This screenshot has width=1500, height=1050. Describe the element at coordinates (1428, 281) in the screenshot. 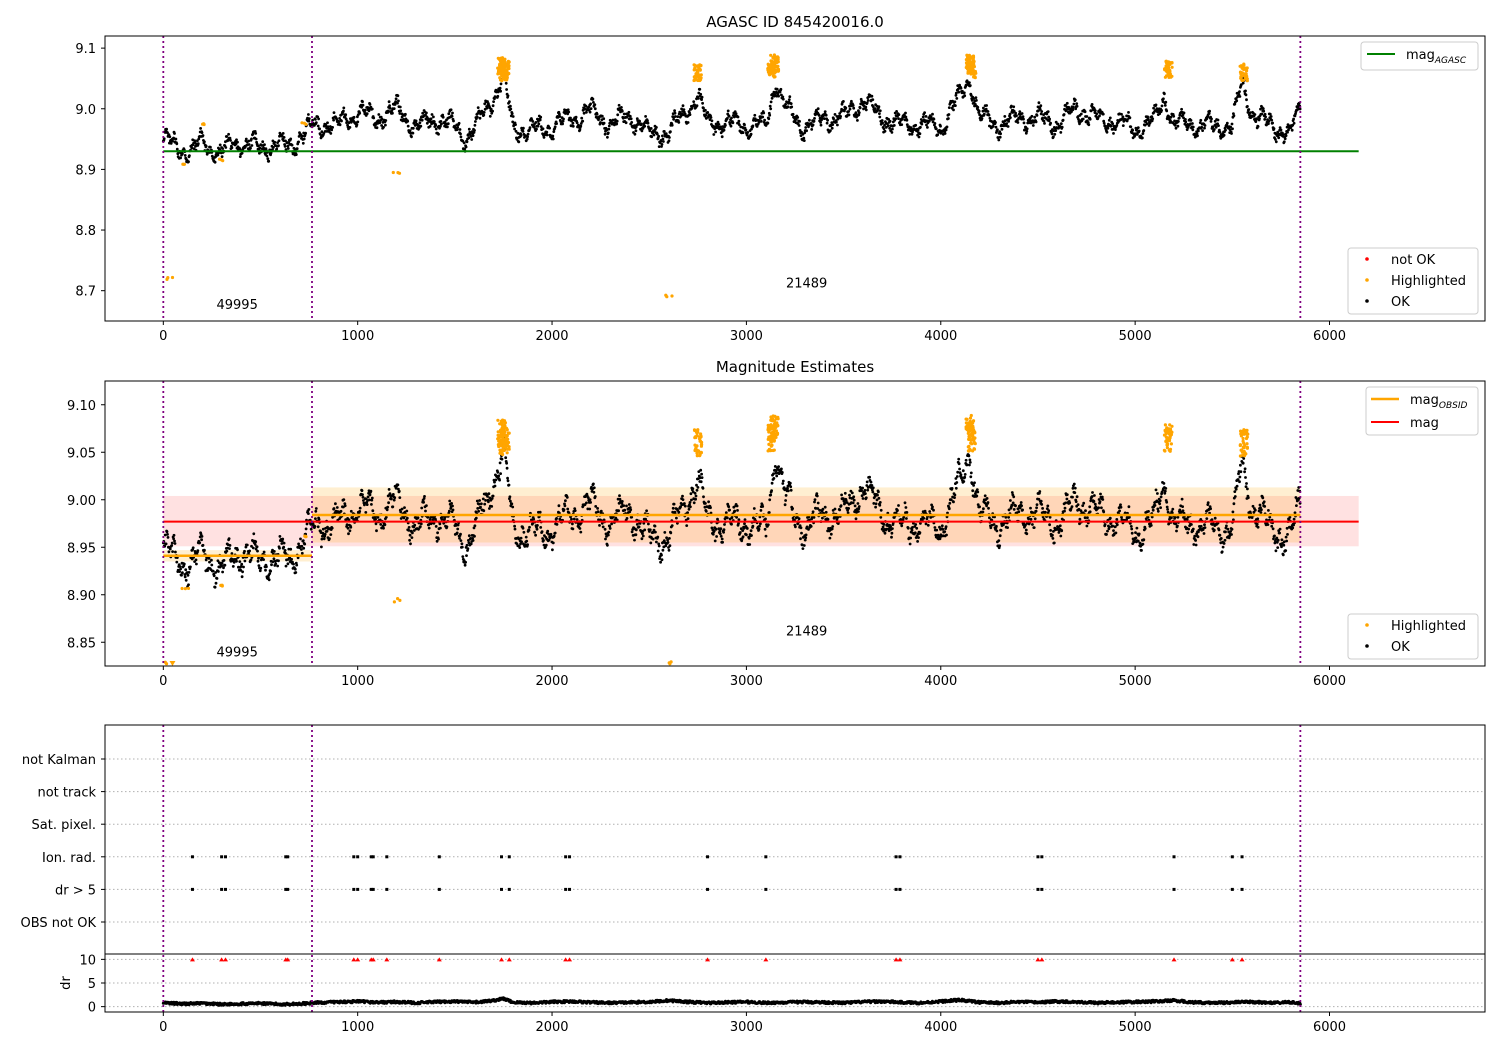

I see `legend-label: Highlighted` at that location.